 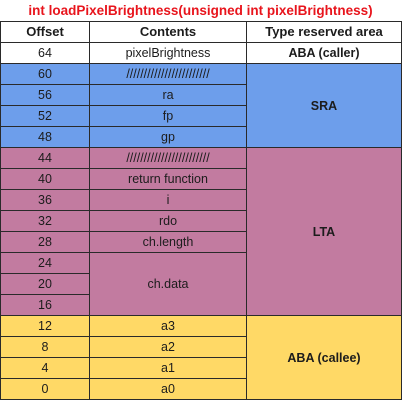 What do you see at coordinates (168, 242) in the screenshot?
I see `contents-cell: ch.length` at bounding box center [168, 242].